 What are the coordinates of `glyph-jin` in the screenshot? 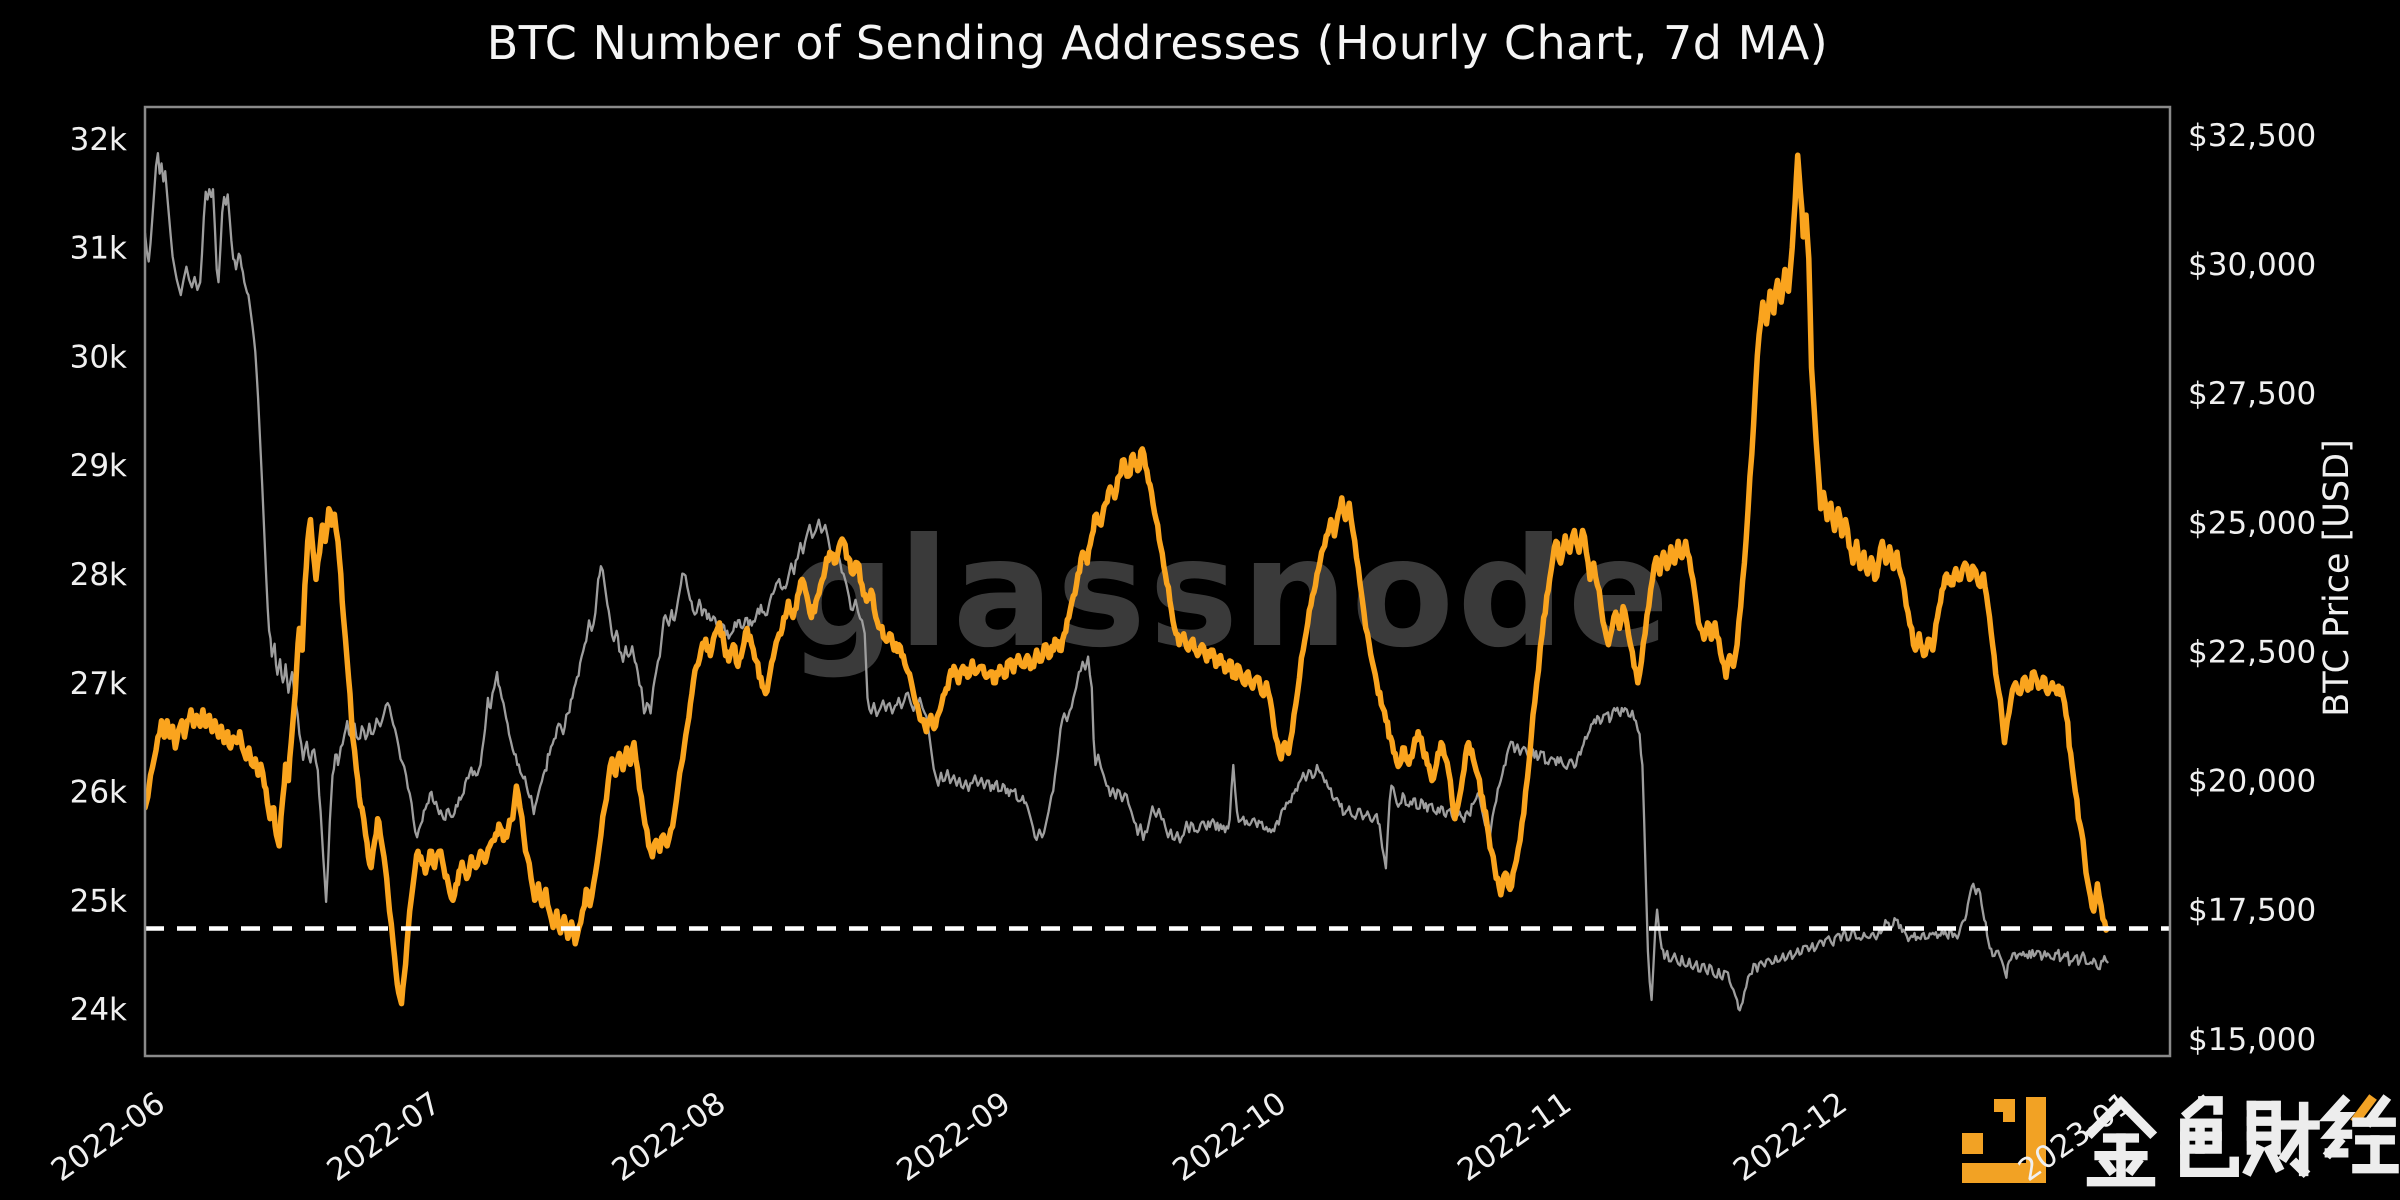 It's located at (2121, 1141).